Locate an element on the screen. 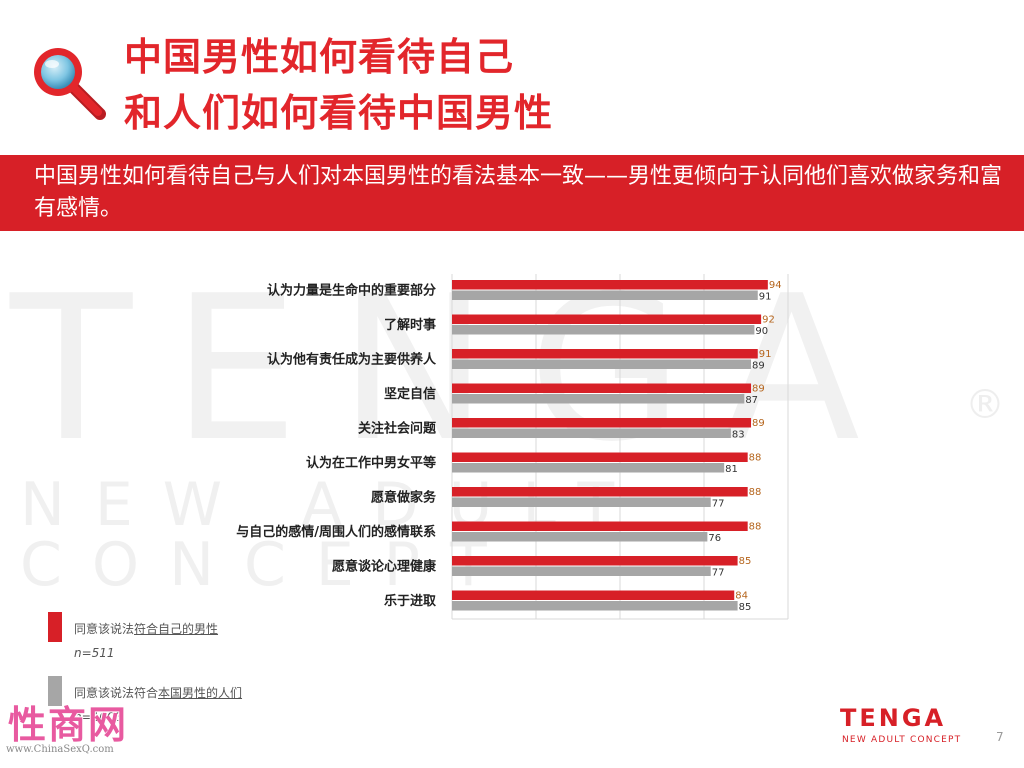 Image resolution: width=1024 pixels, height=768 pixels. data-label-others: 76 is located at coordinates (714, 538).